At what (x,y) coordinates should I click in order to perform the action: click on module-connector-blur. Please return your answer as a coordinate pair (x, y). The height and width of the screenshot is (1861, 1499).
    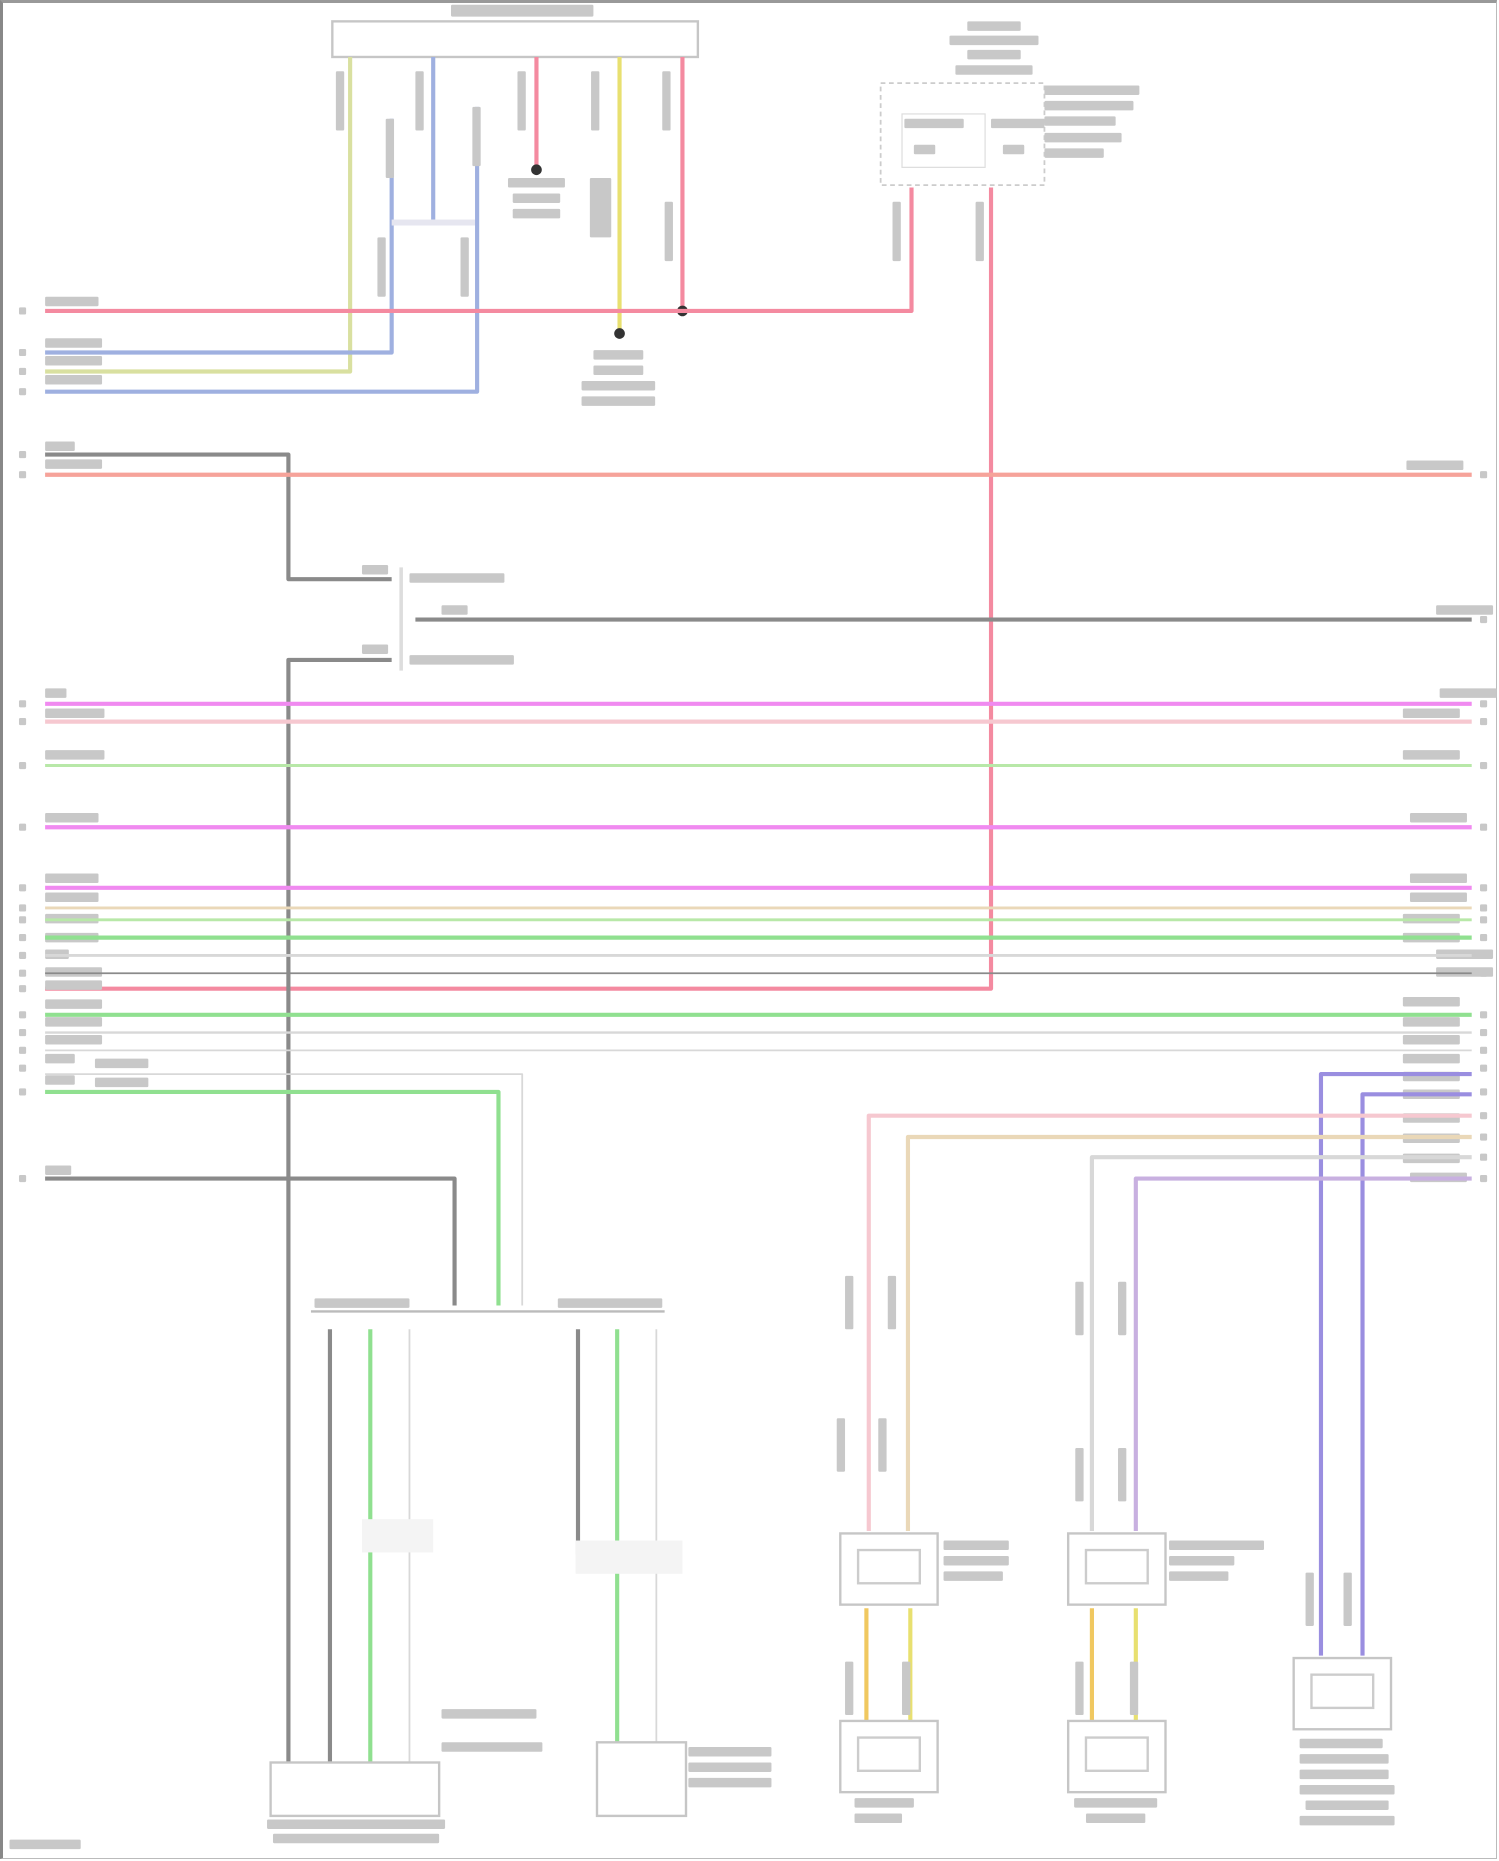
    Looking at the image, I should click on (397, 1536).